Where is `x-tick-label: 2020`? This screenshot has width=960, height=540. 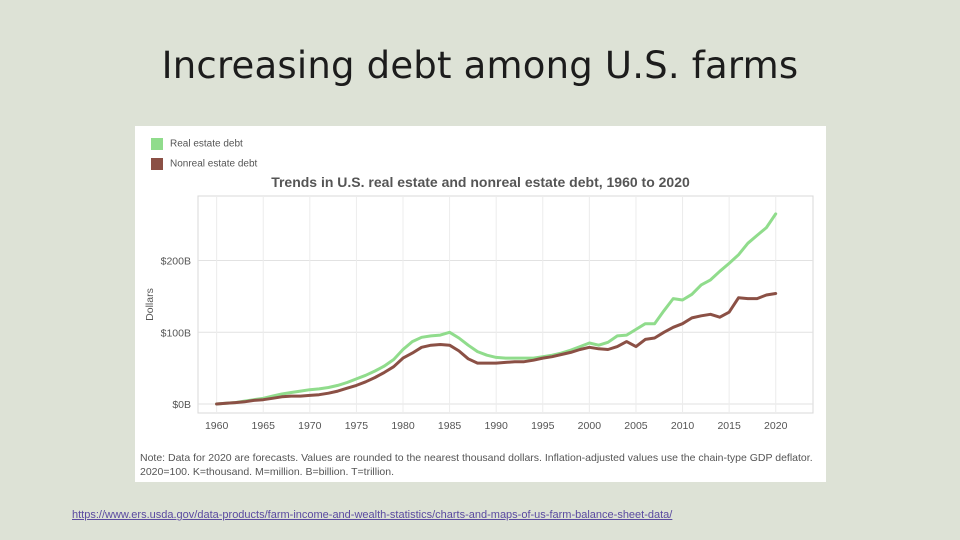
x-tick-label: 2020 is located at coordinates (776, 426).